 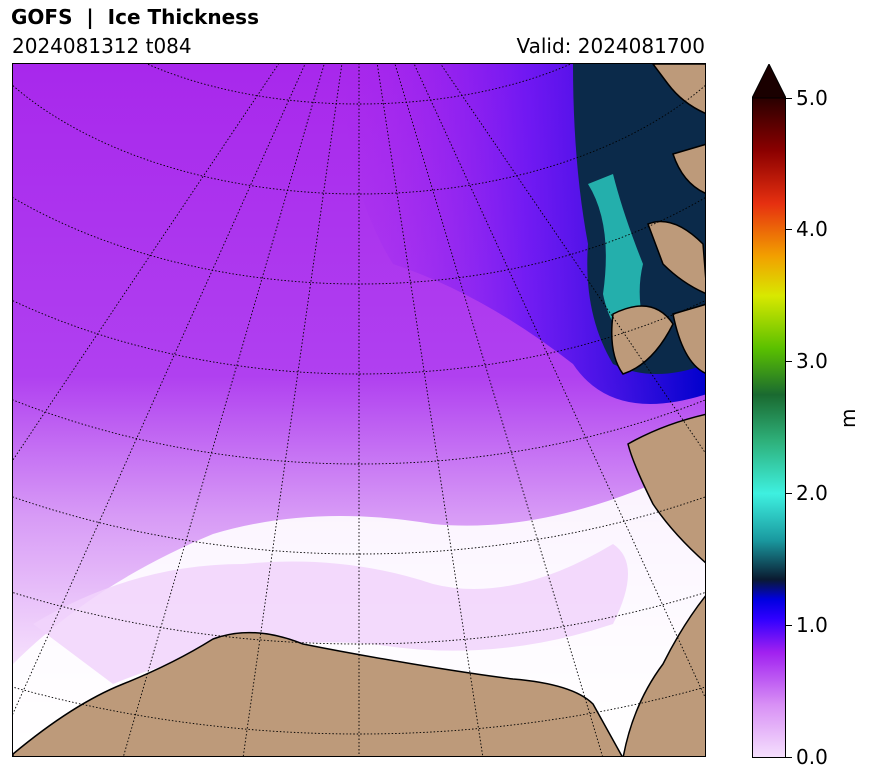 I want to click on colorbar, so click(x=769, y=411).